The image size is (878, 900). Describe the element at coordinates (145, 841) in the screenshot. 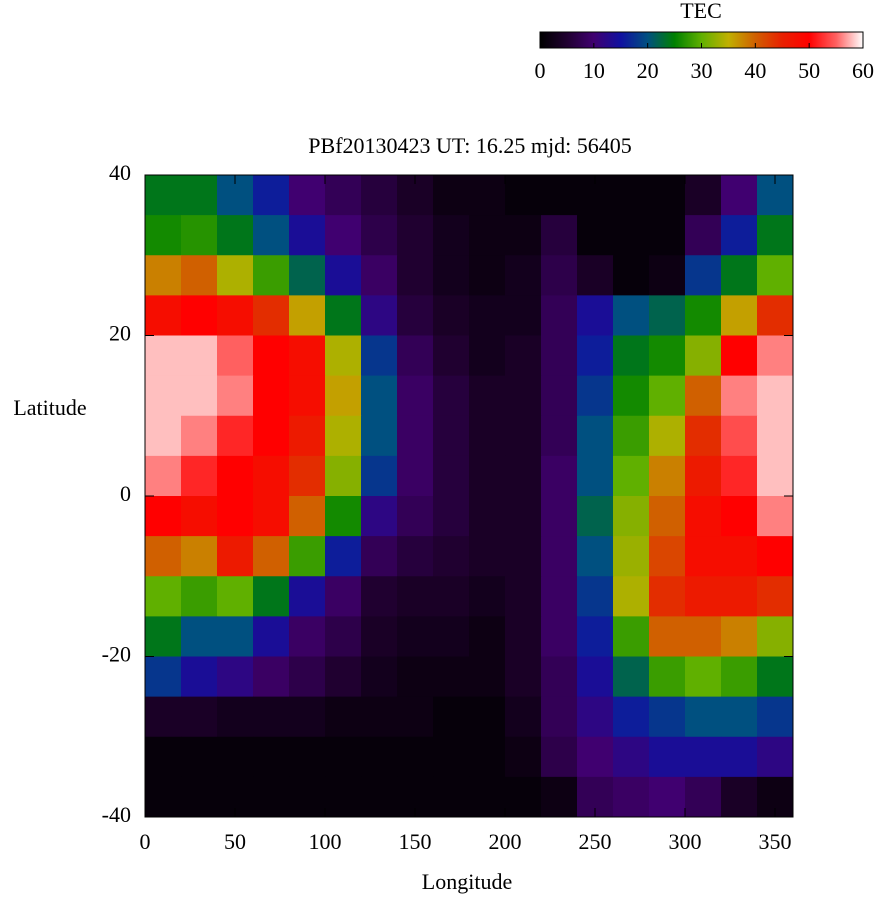

I see `x-tick-label: 0` at that location.